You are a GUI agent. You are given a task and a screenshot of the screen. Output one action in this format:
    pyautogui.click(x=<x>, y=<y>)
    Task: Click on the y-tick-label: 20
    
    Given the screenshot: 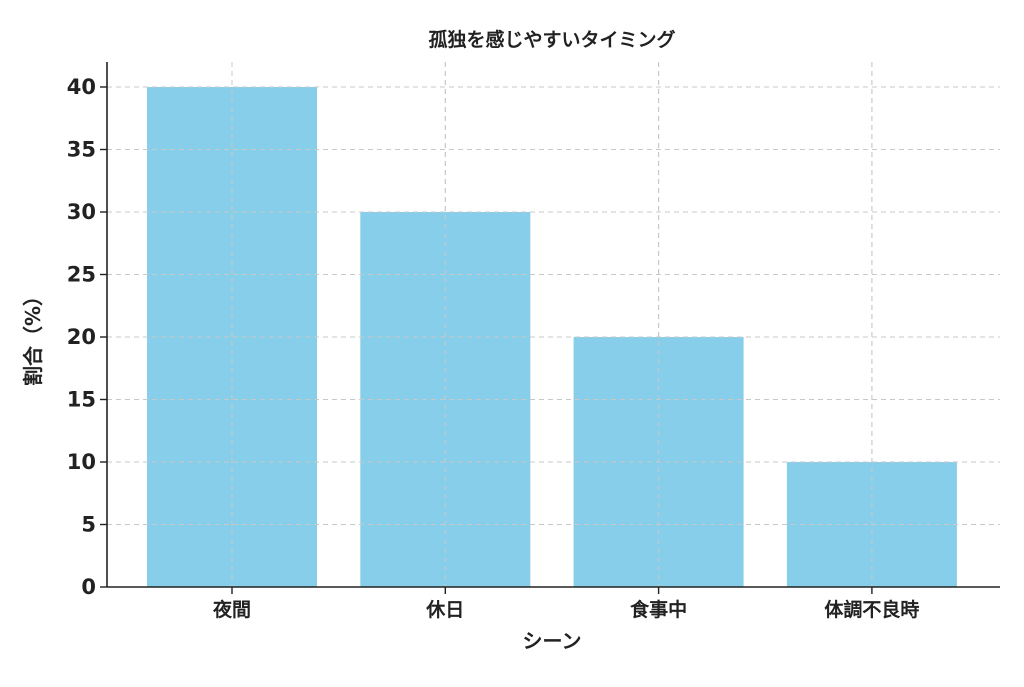 What is the action you would take?
    pyautogui.click(x=81, y=337)
    